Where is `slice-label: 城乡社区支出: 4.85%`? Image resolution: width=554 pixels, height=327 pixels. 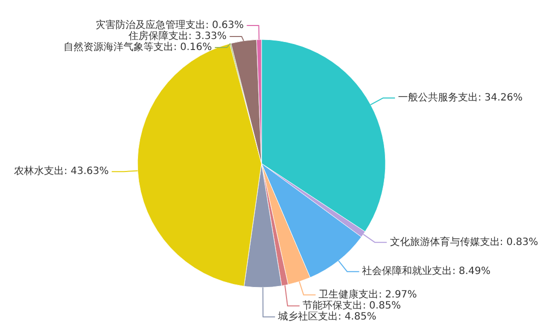 slice-label: 城乡社区支出: 4.85% is located at coordinates (326, 316).